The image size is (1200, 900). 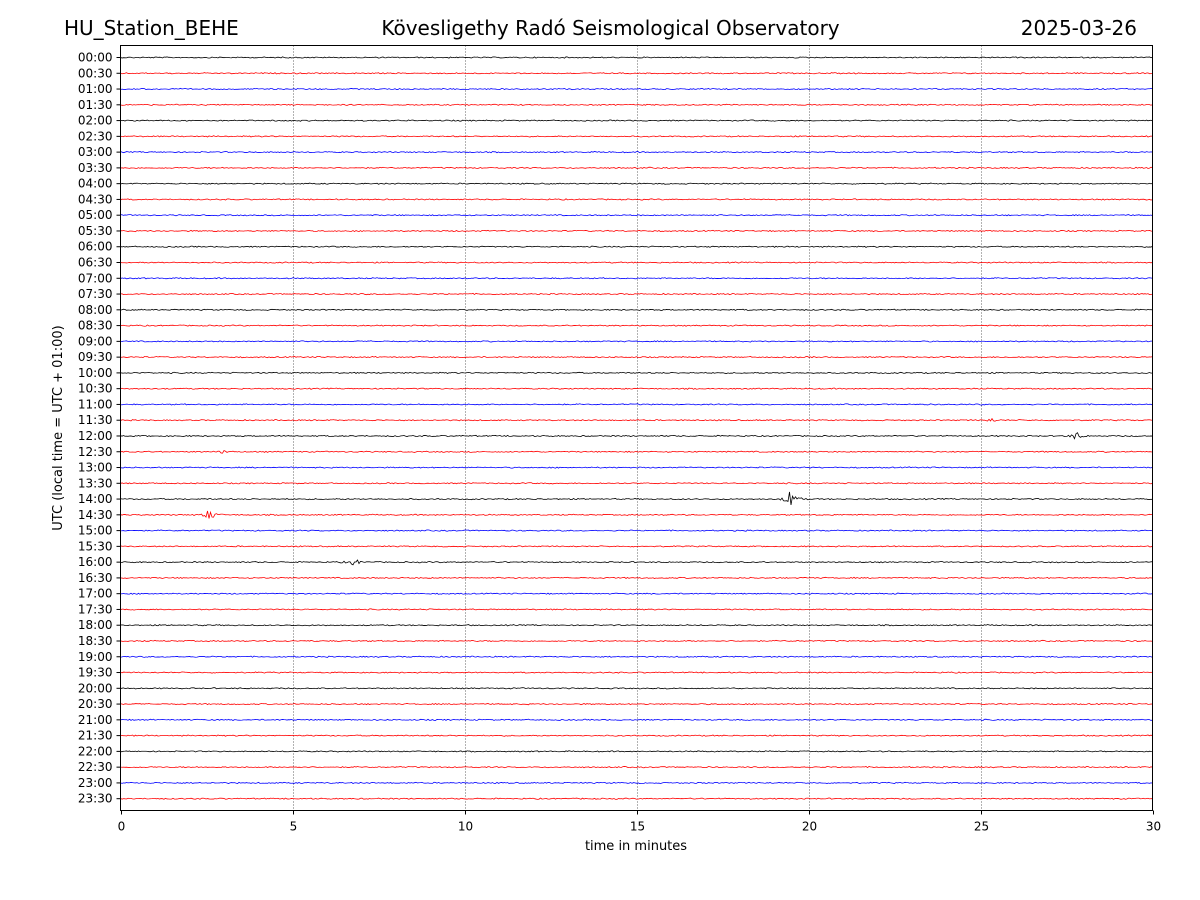 I want to click on x-tick-label: 5, so click(x=294, y=827).